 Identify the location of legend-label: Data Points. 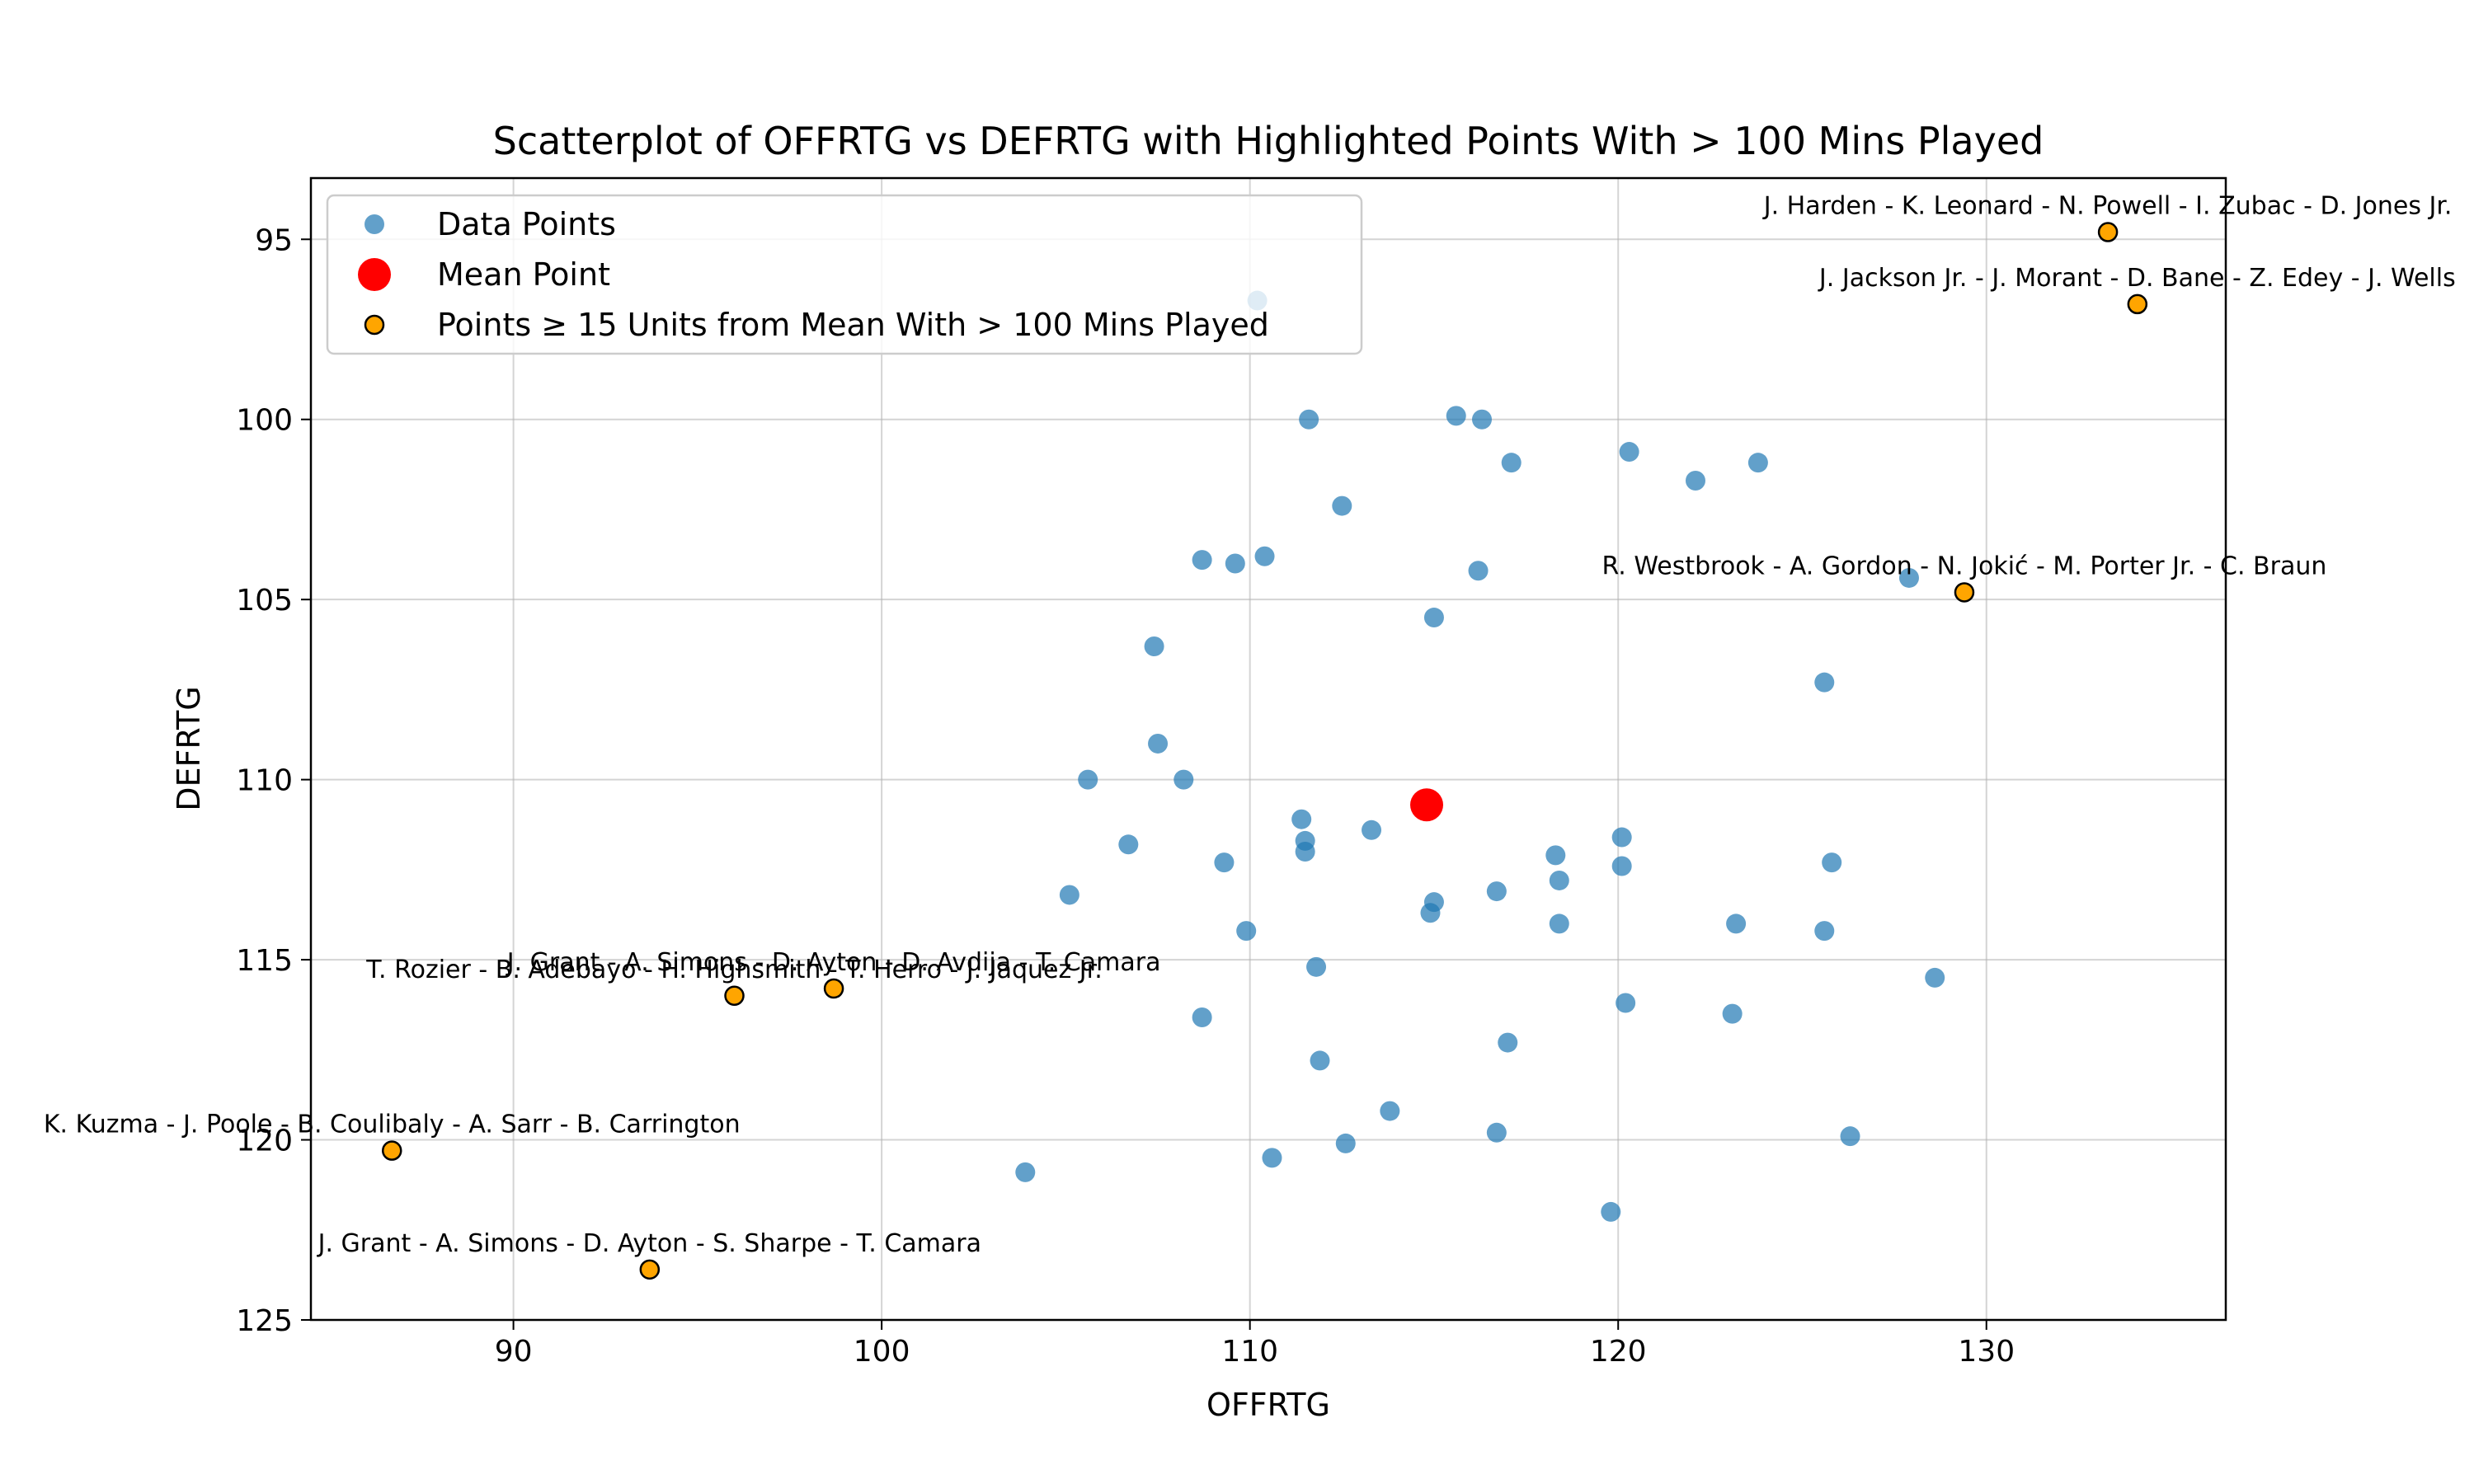
(526, 224).